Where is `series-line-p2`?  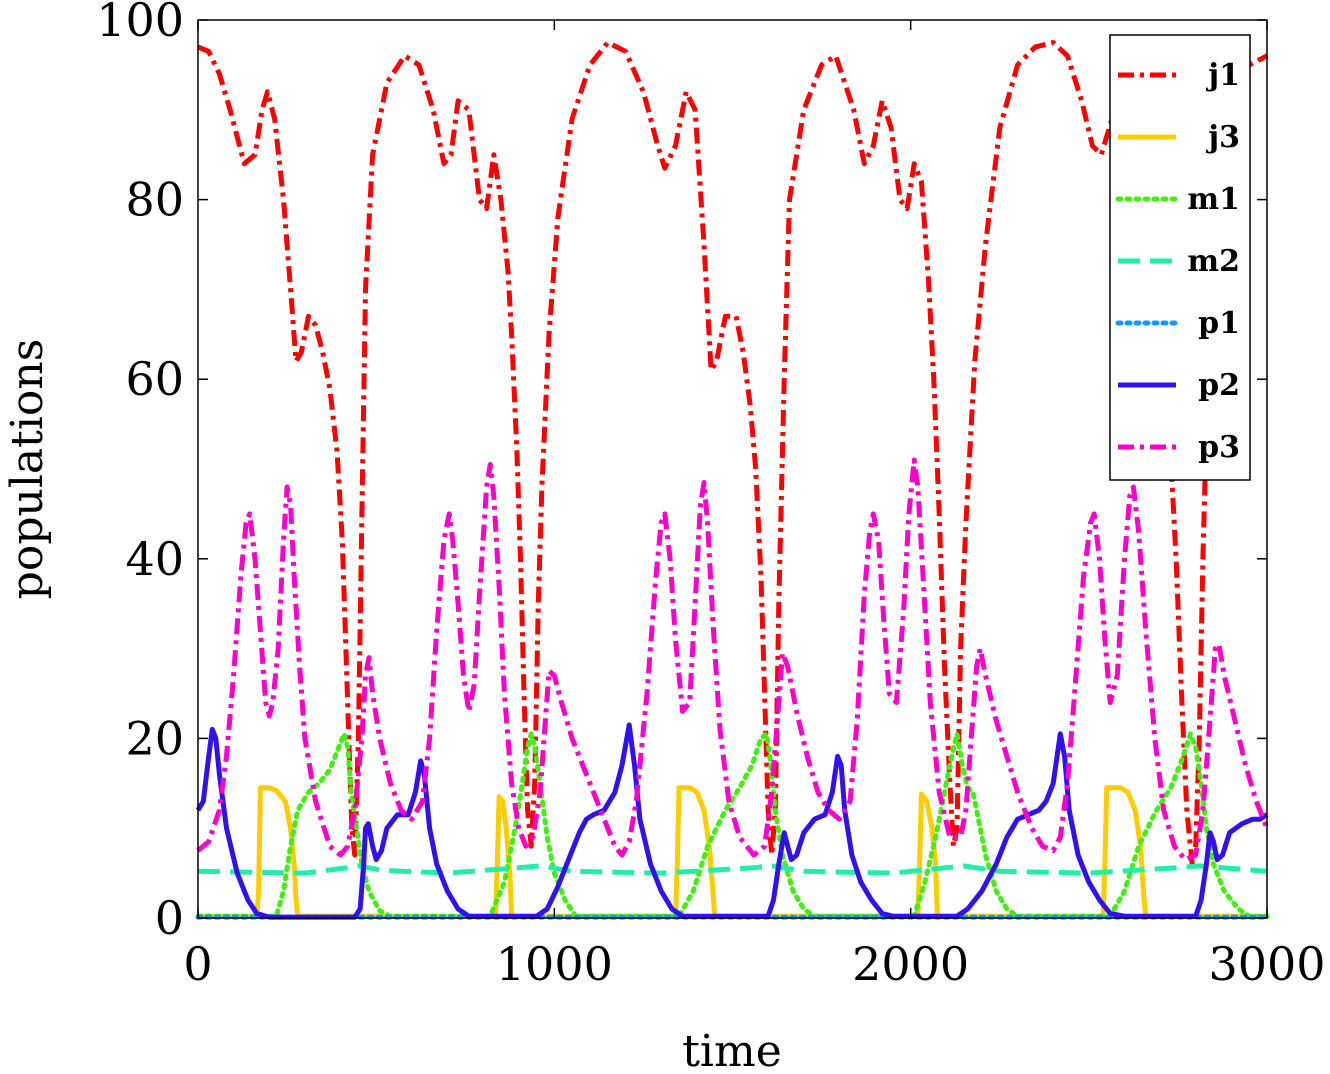
series-line-p2 is located at coordinates (732, 821).